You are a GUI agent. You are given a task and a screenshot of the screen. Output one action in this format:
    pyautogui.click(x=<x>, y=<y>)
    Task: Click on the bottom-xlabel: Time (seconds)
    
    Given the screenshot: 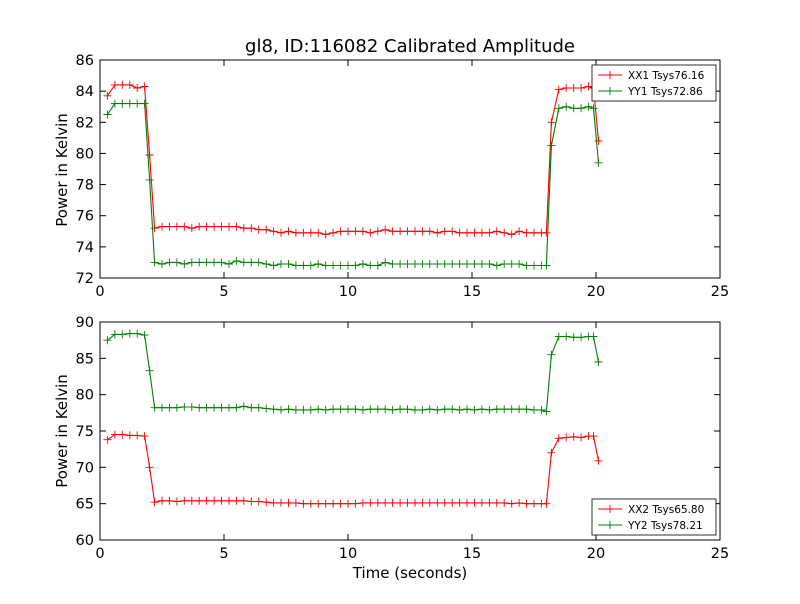 What is the action you would take?
    pyautogui.click(x=410, y=573)
    